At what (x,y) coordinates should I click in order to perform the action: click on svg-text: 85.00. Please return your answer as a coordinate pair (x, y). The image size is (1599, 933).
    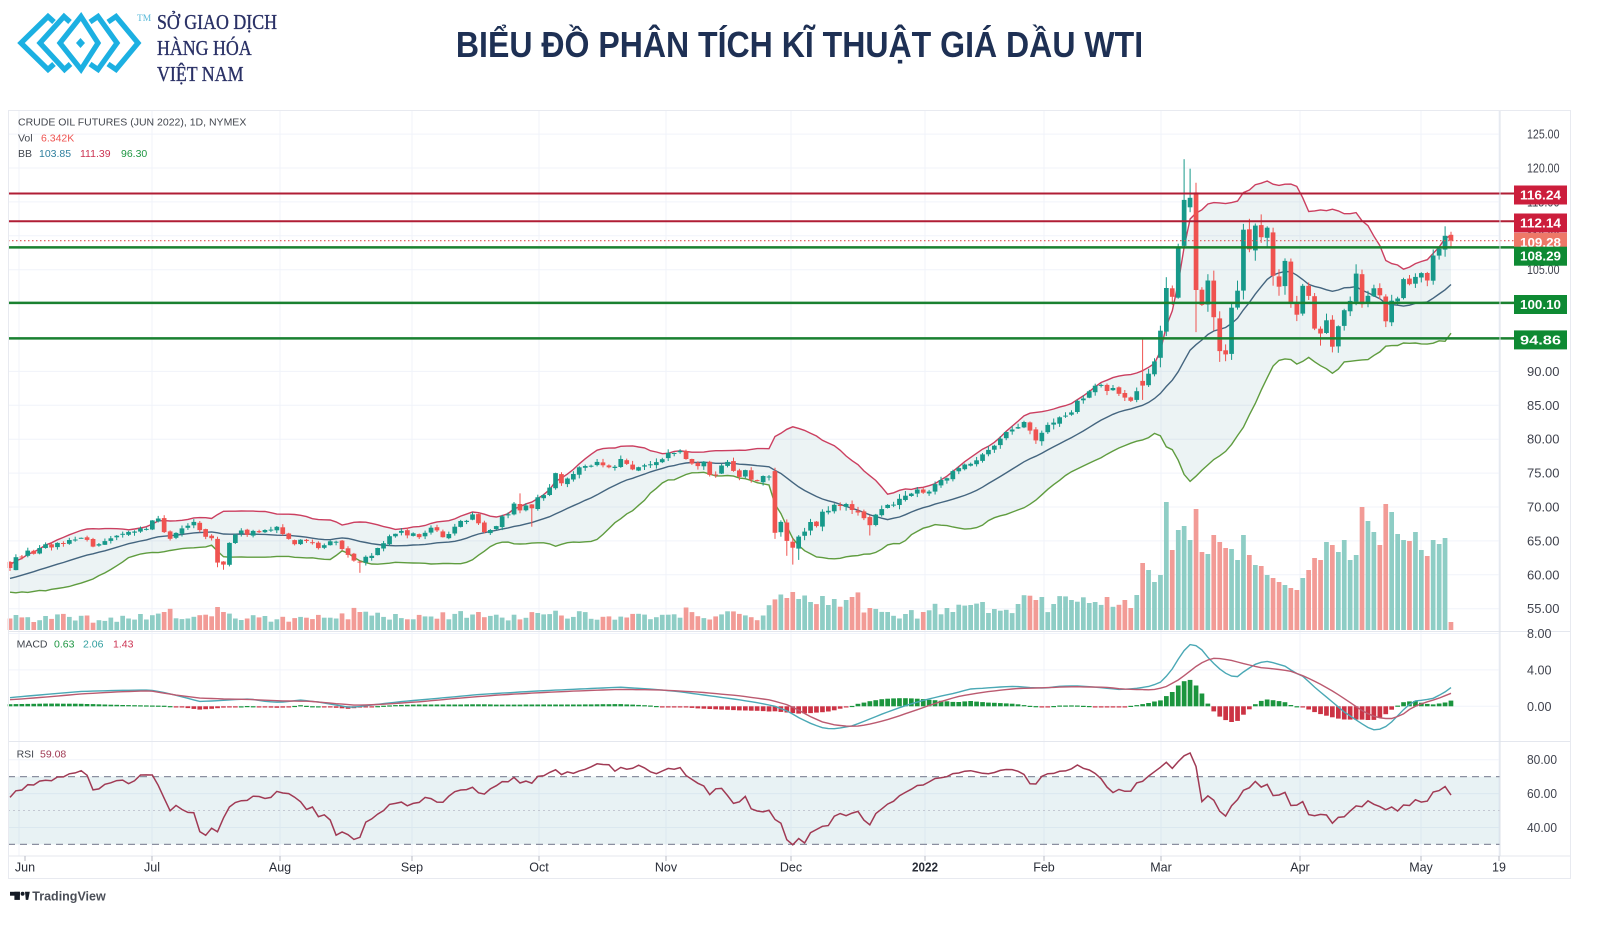
    Looking at the image, I should click on (1543, 406).